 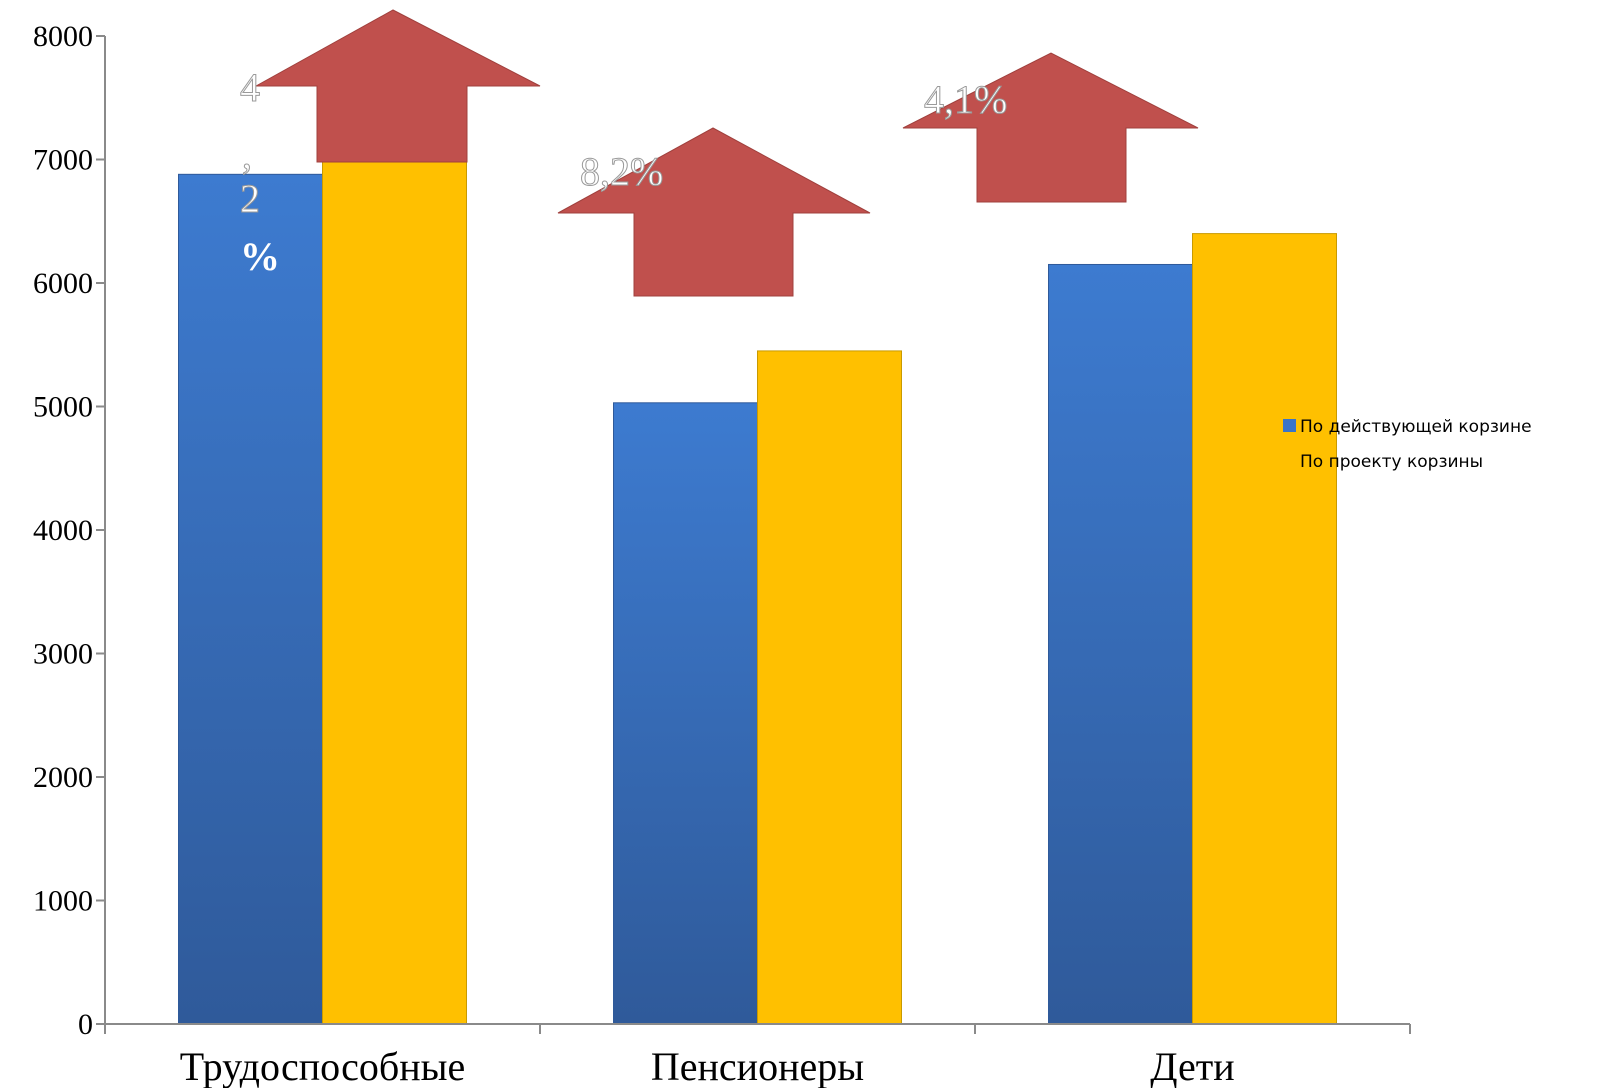 I want to click on x-category-label: Пенсионеры, so click(x=757, y=1066).